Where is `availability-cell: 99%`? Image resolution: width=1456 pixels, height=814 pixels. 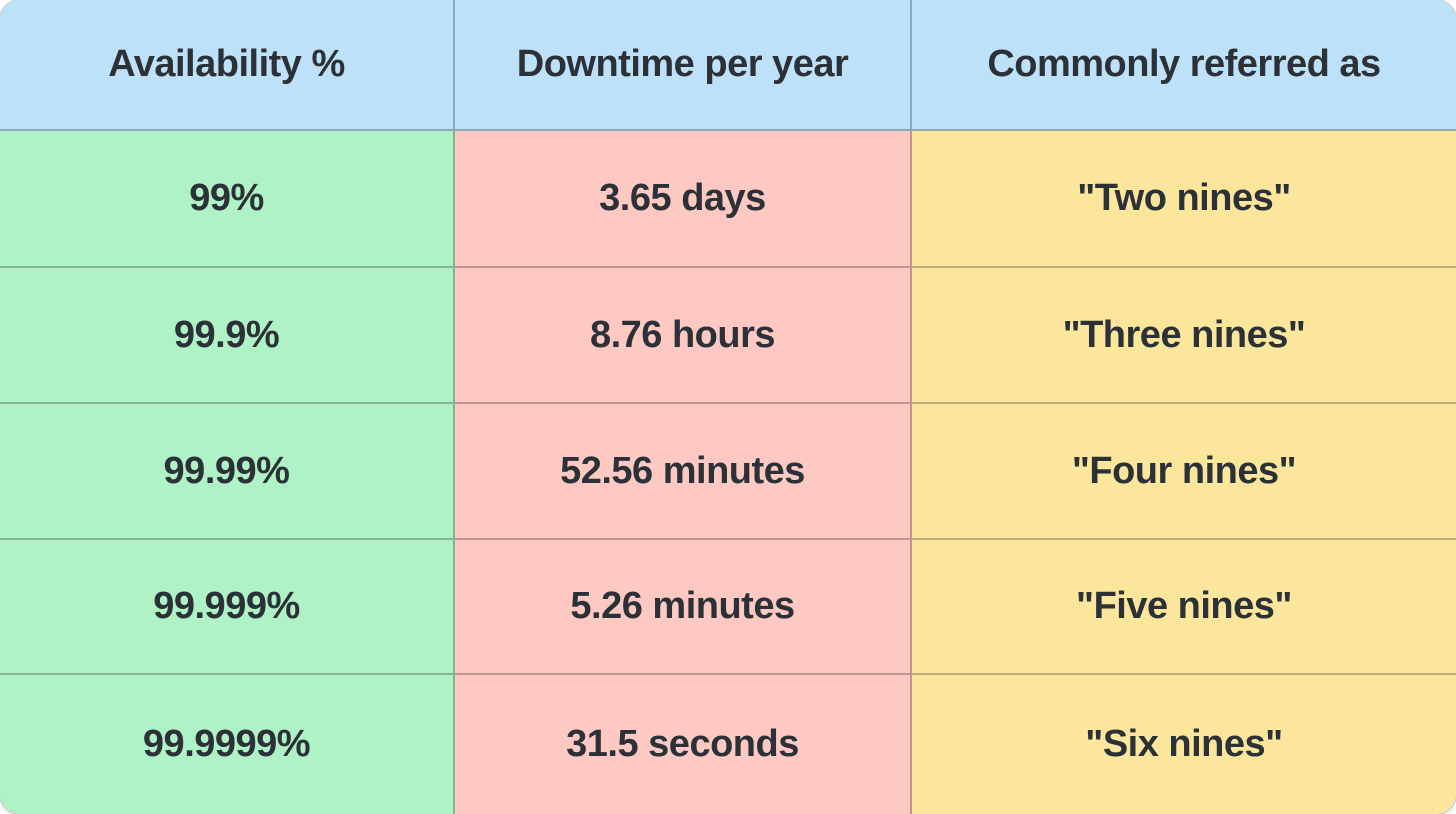
availability-cell: 99% is located at coordinates (227, 199).